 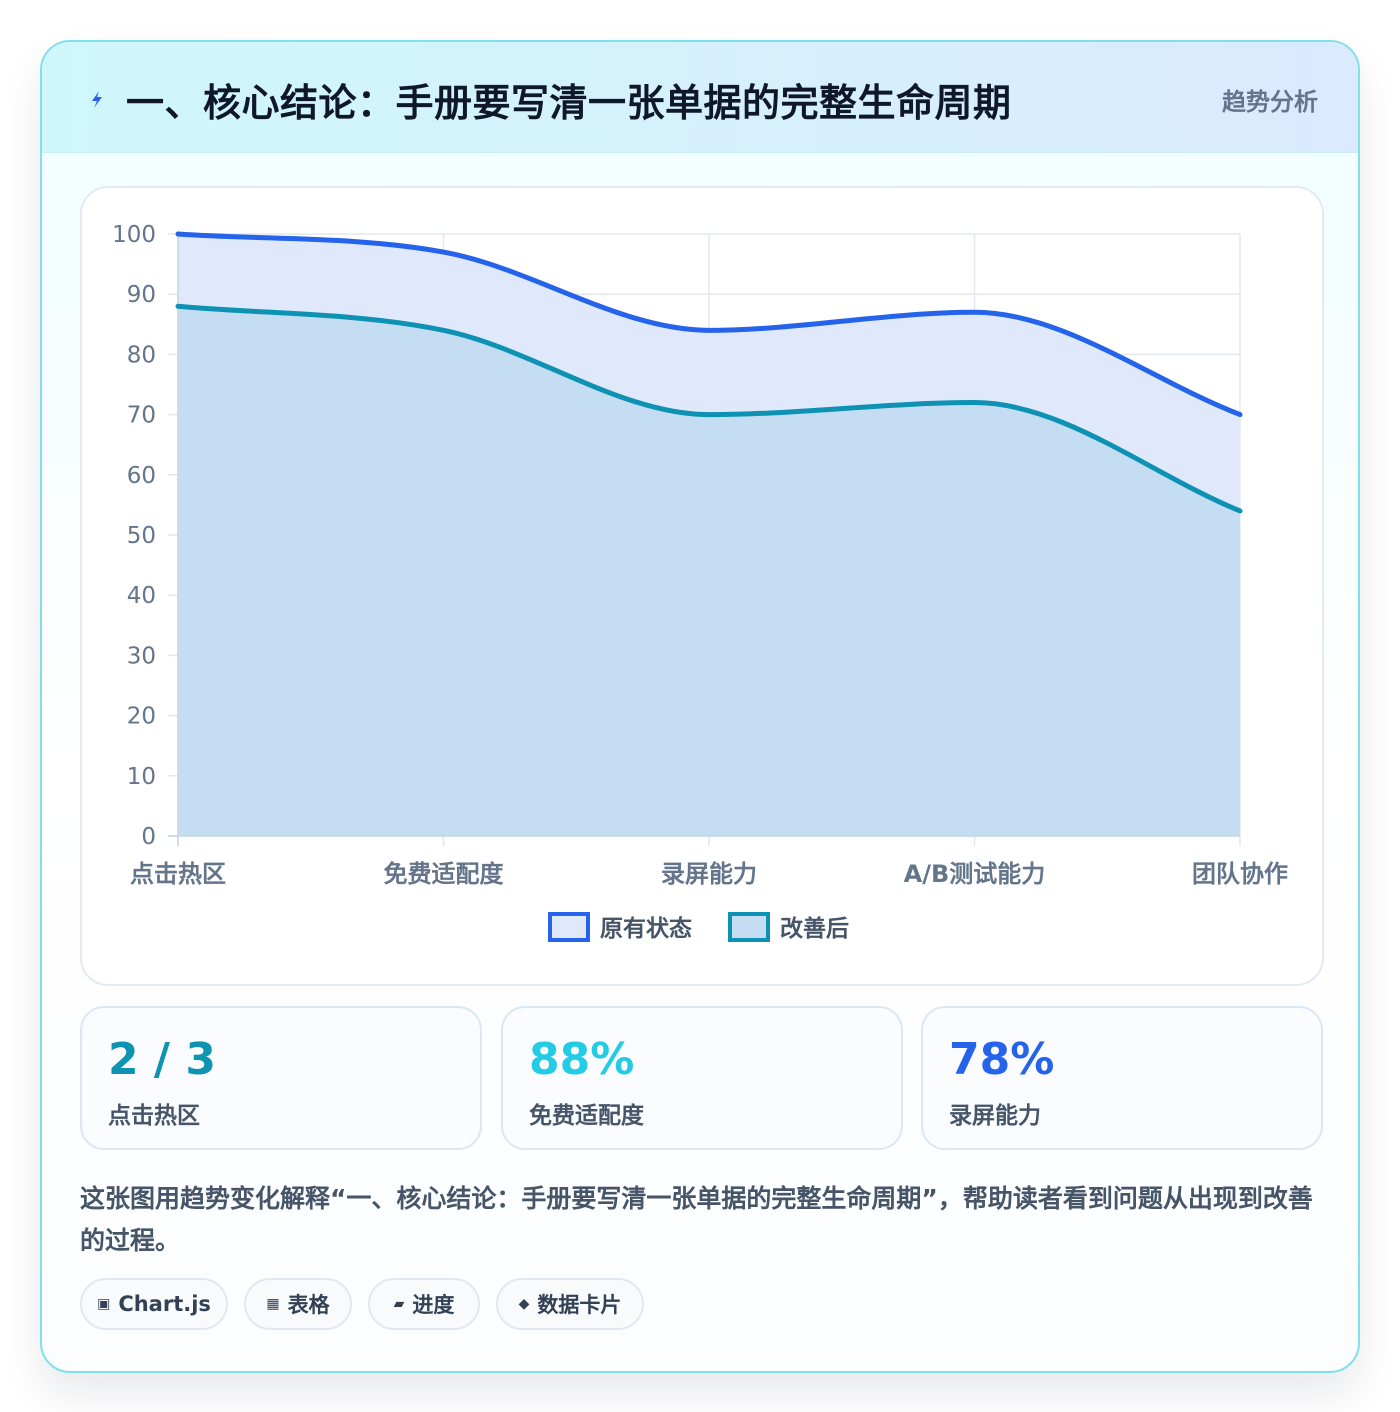 What do you see at coordinates (154, 1116) in the screenshot?
I see `stat-label: 点击热区` at bounding box center [154, 1116].